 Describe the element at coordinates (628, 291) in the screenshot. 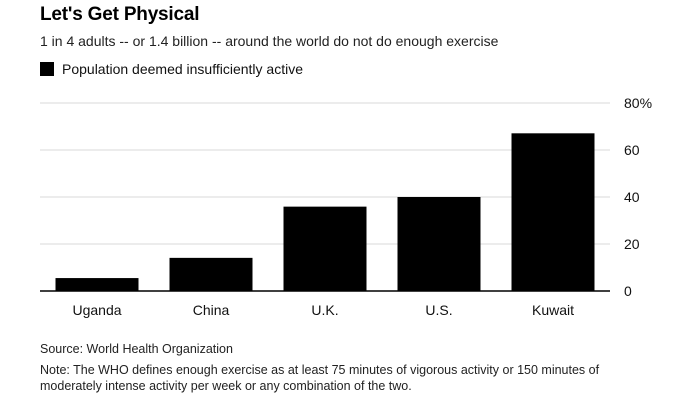

I see `y-tick-label: 0` at that location.